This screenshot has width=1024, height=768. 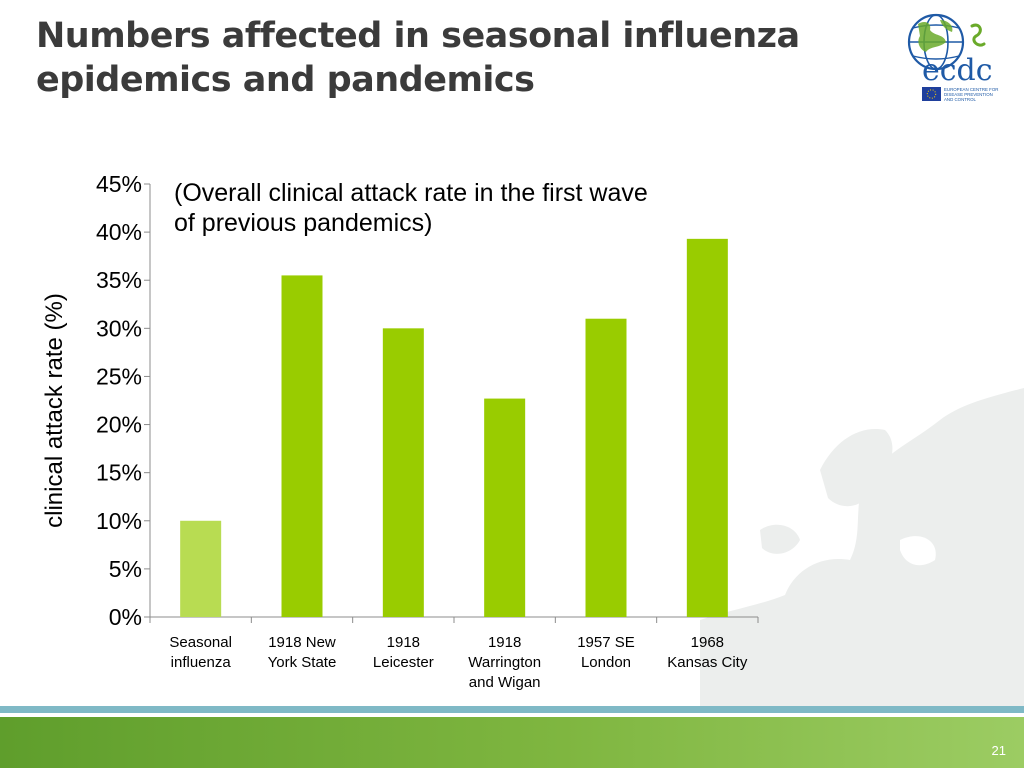 What do you see at coordinates (302, 662) in the screenshot?
I see `x-tick-label: York State` at bounding box center [302, 662].